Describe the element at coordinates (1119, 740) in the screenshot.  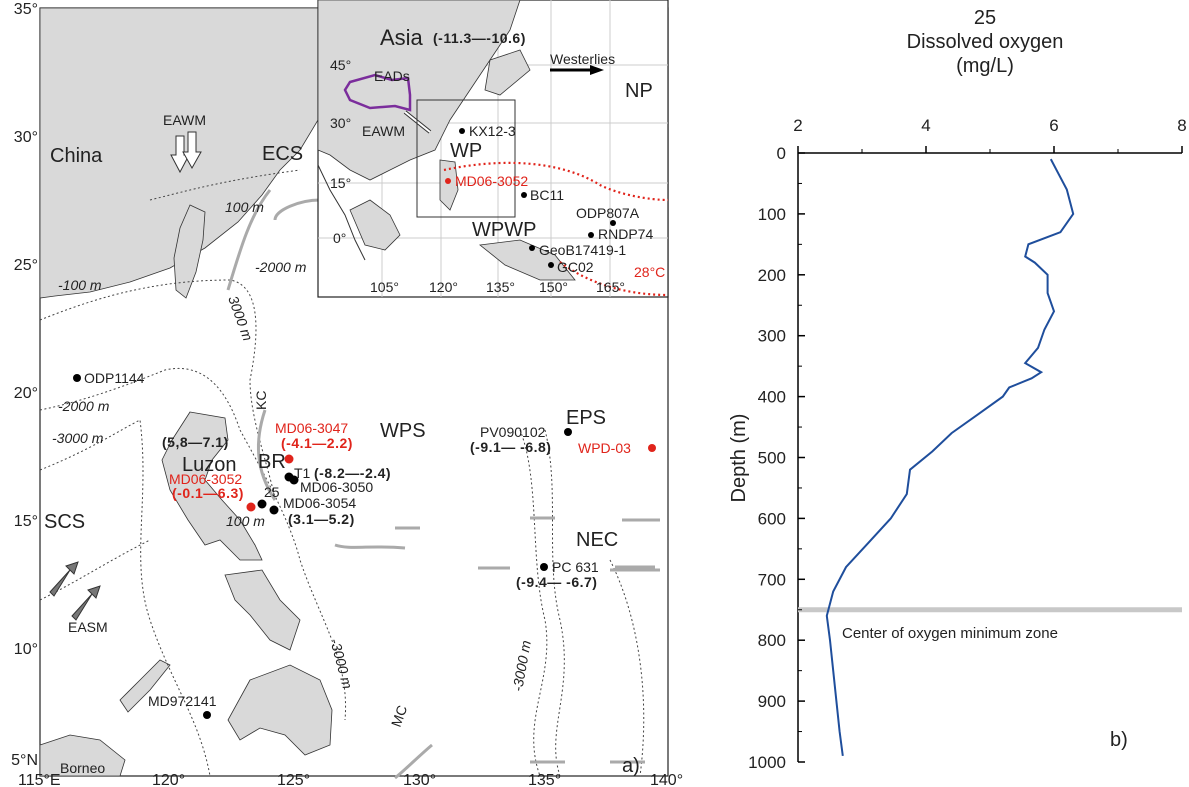
I see `panel-b-label: b)` at that location.